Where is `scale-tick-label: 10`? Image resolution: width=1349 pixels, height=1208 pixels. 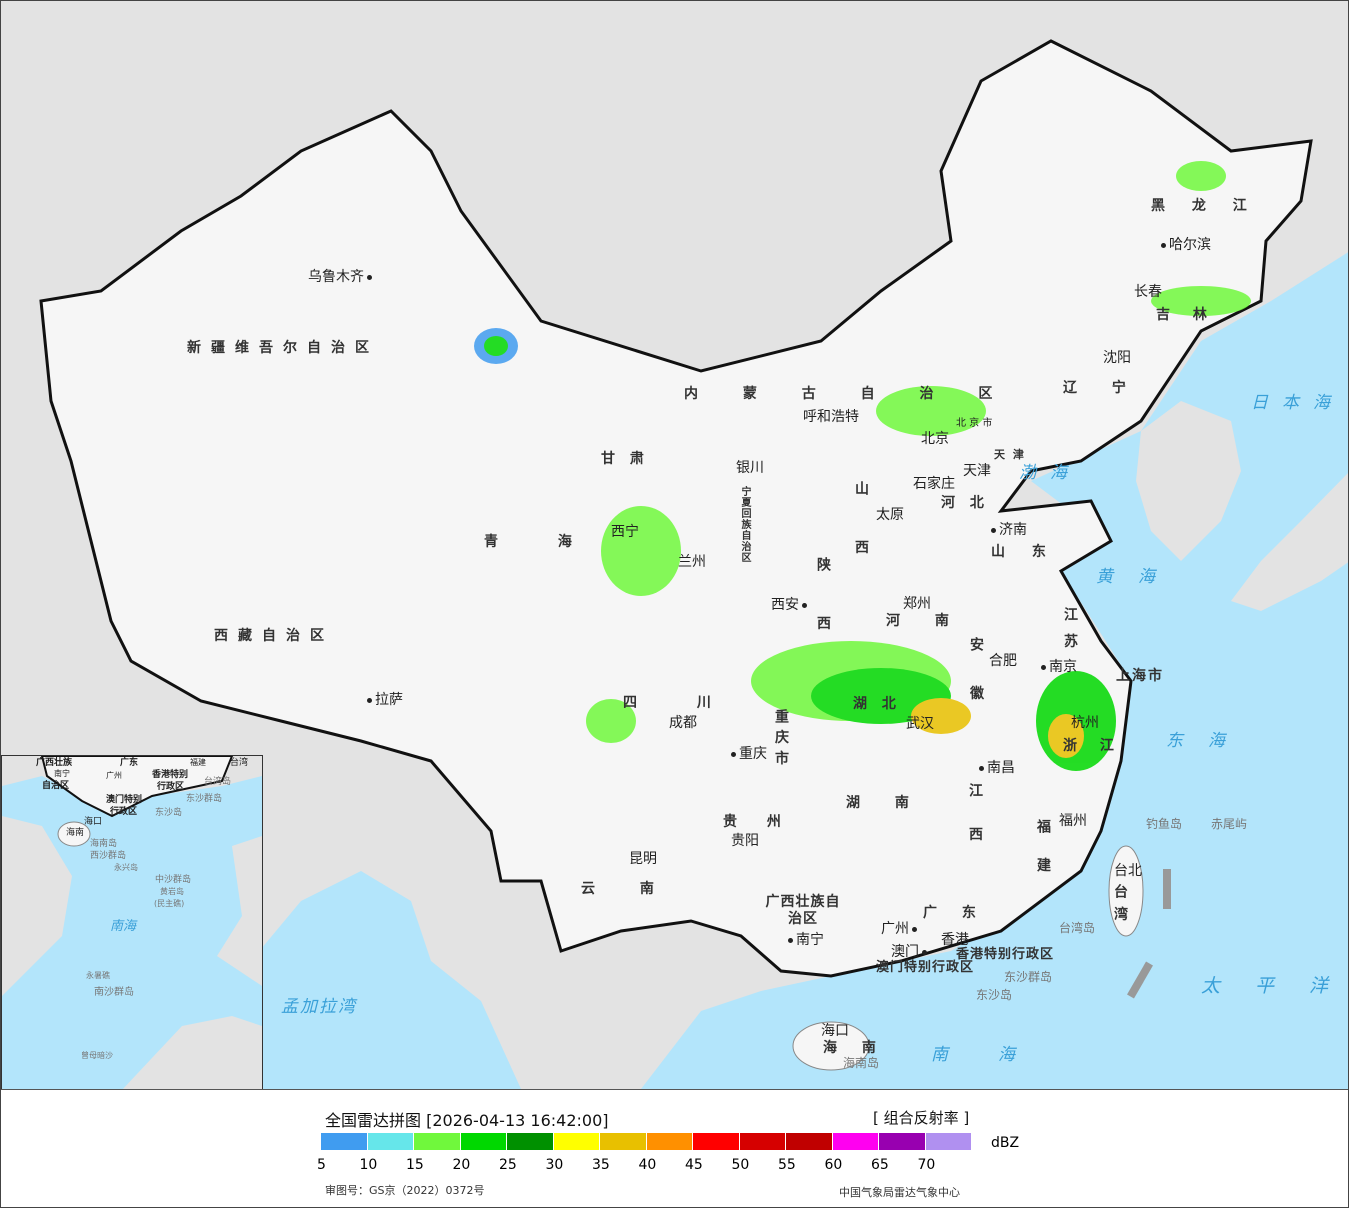 scale-tick-label: 10 is located at coordinates (368, 1165).